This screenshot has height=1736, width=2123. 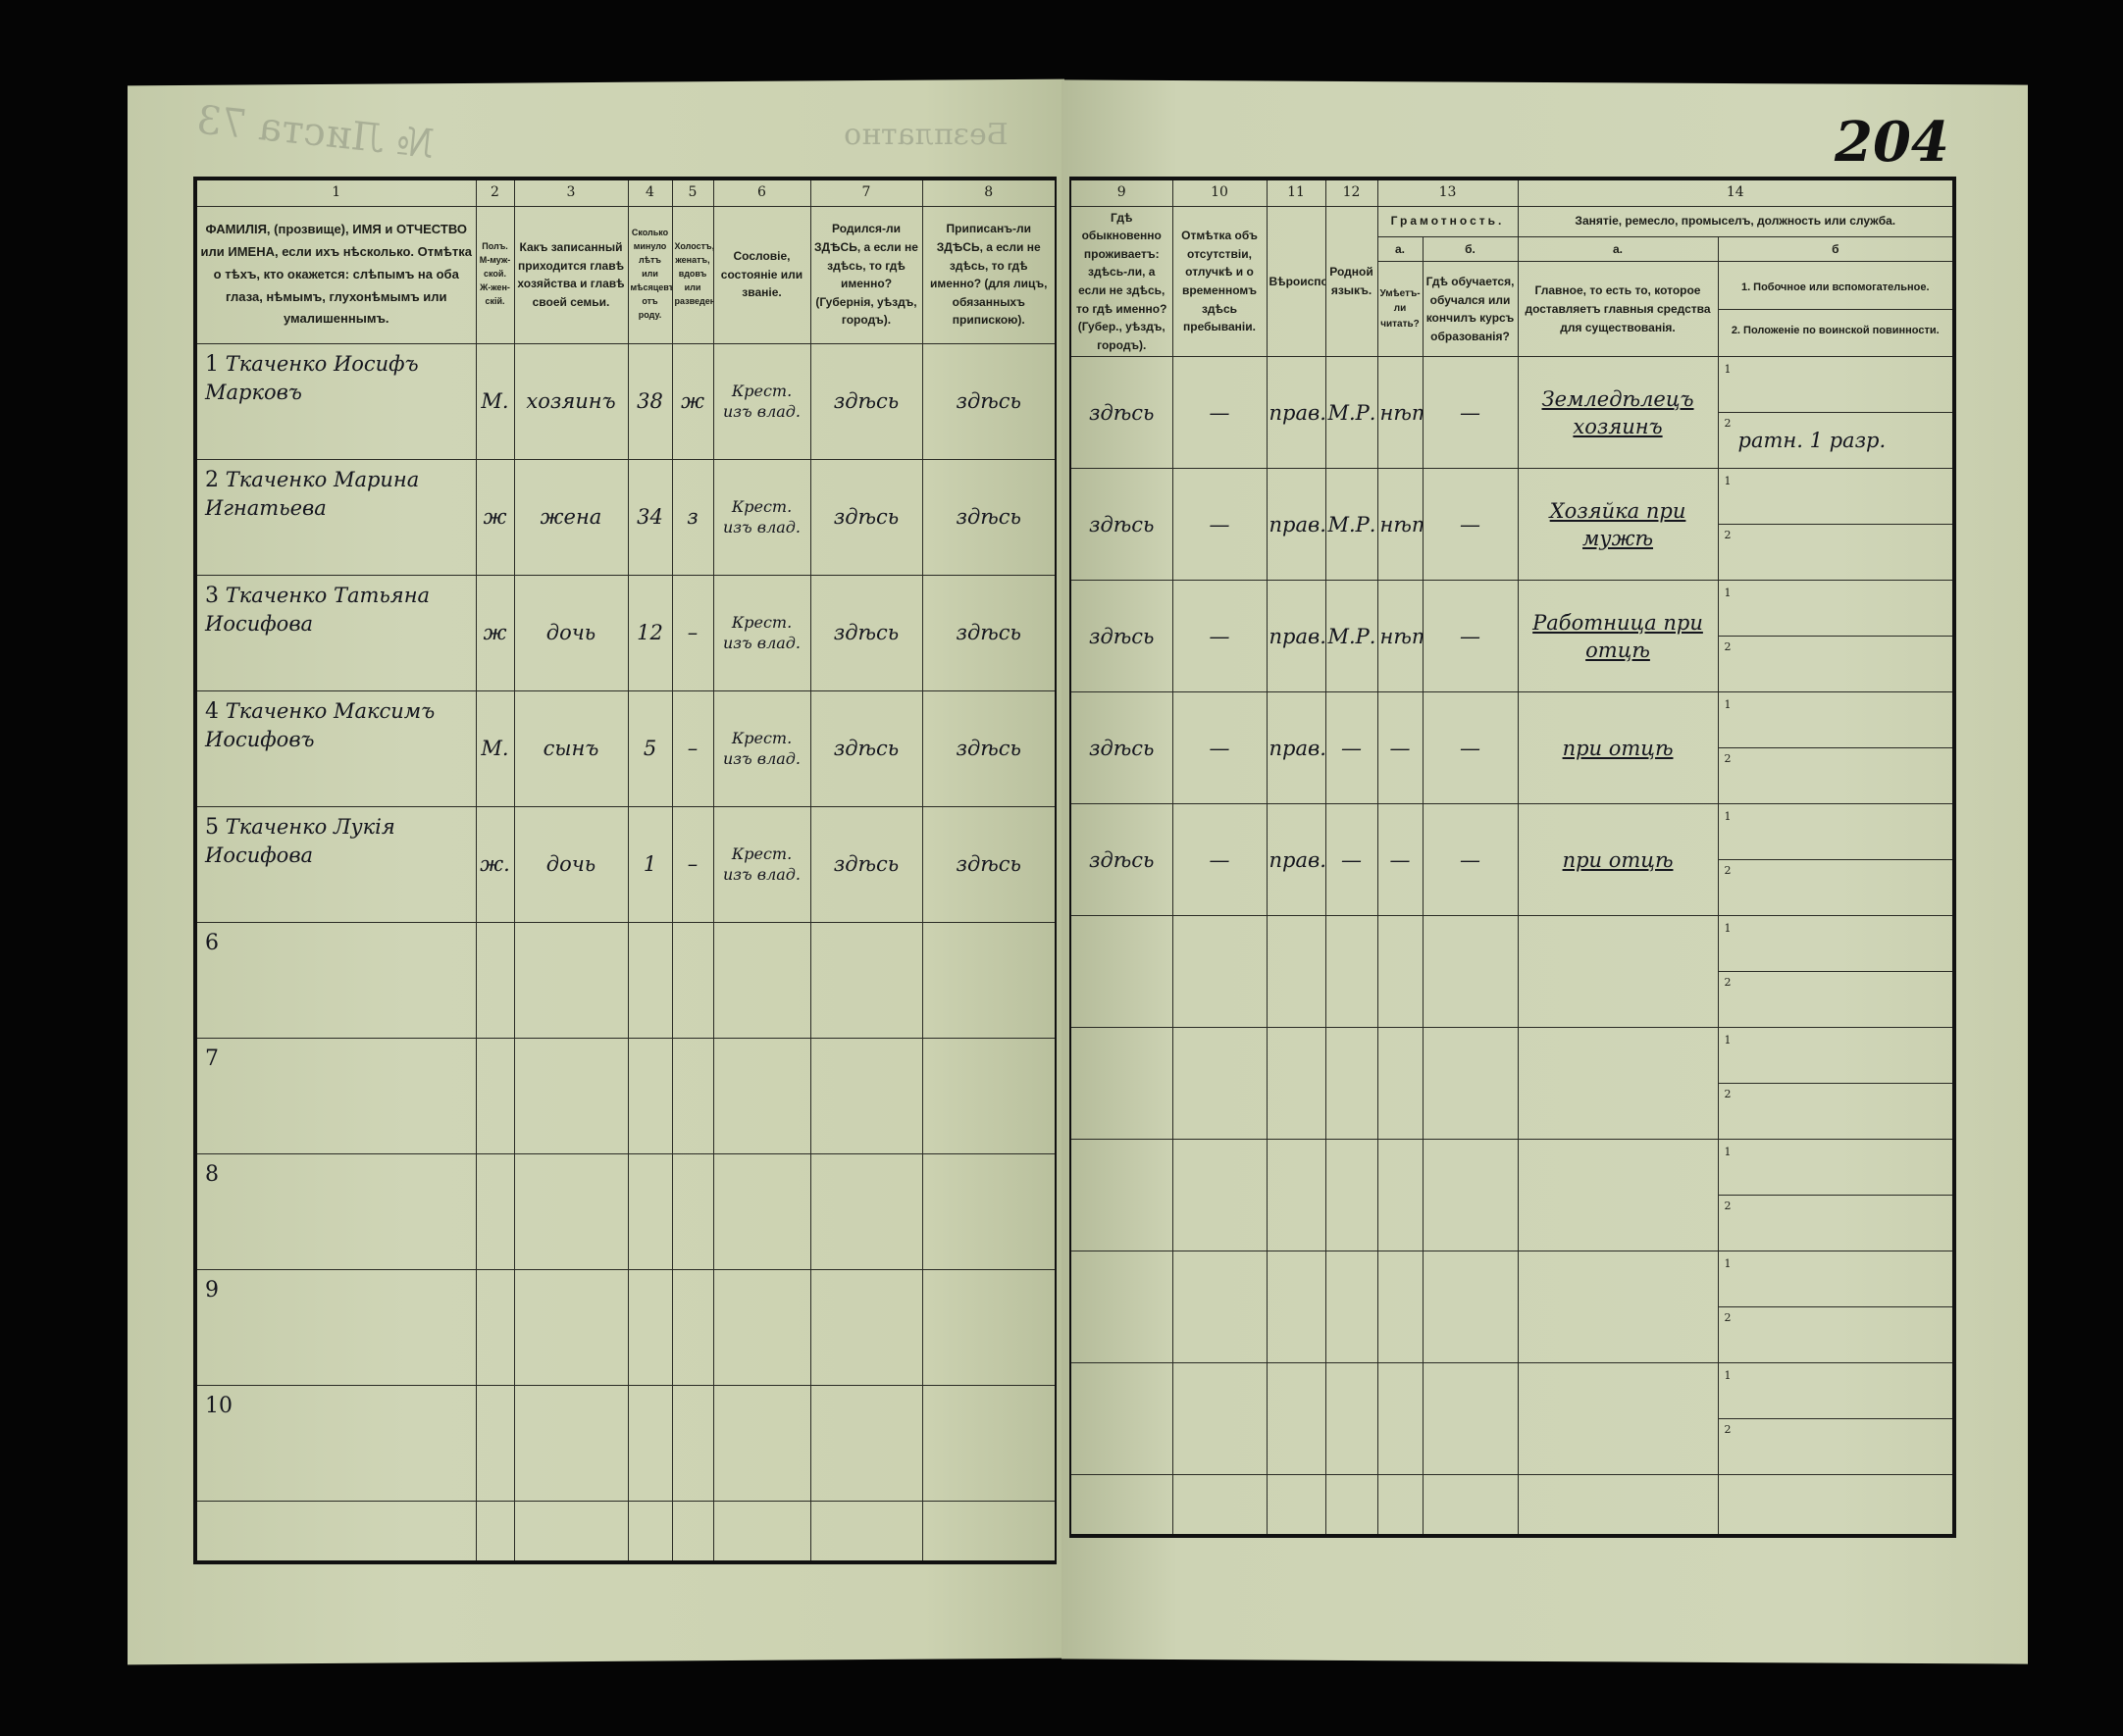 What do you see at coordinates (1400, 525) in the screenshot?
I see `literate-cell: нѣтъ` at bounding box center [1400, 525].